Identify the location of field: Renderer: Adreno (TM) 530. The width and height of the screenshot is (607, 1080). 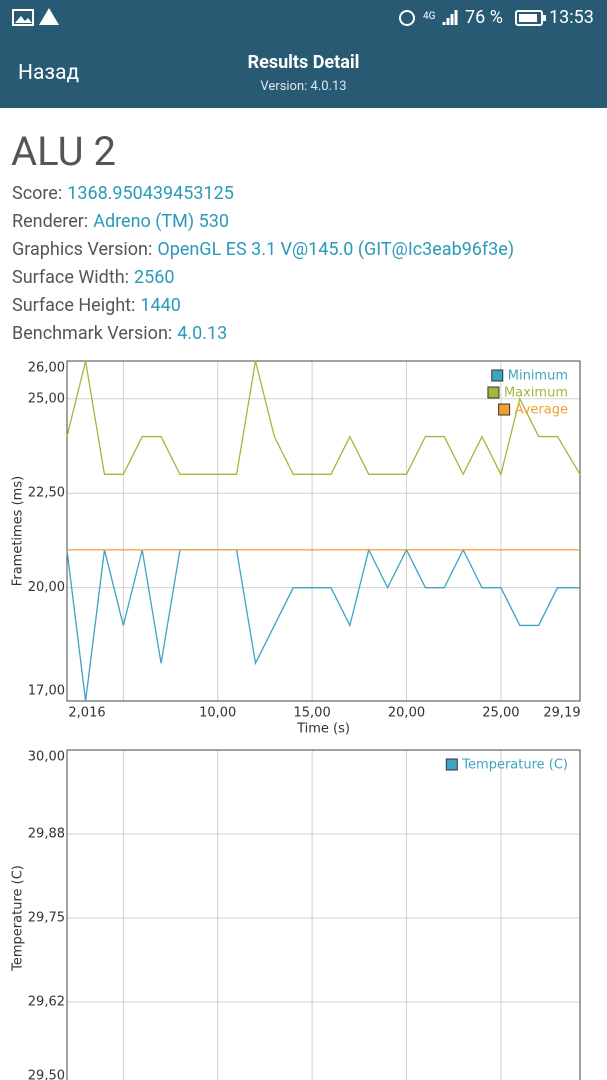
(120, 221).